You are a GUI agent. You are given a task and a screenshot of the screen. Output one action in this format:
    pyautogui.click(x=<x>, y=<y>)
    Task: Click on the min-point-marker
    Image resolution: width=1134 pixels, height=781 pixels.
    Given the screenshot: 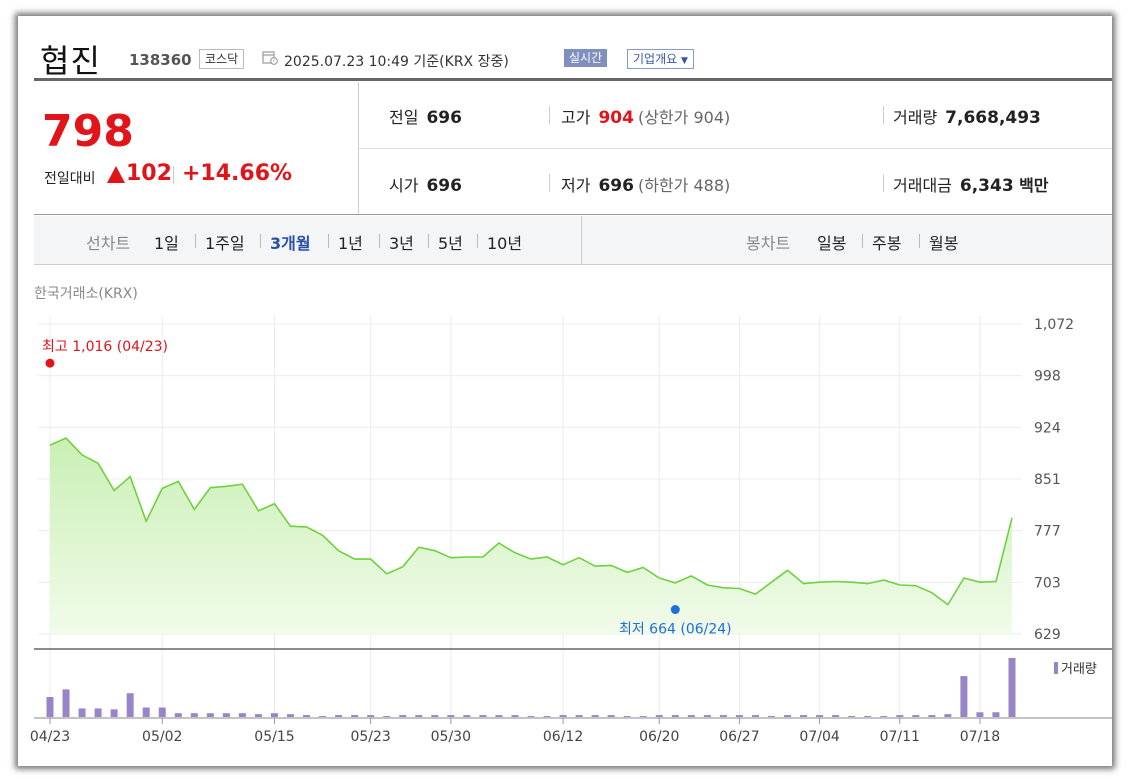 What is the action you would take?
    pyautogui.click(x=675, y=610)
    